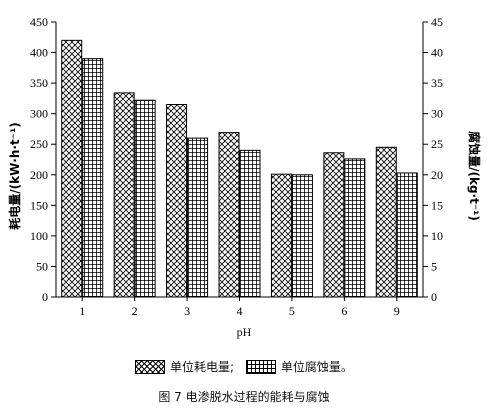  What do you see at coordinates (437, 175) in the screenshot?
I see `y2-tick-label: 20` at bounding box center [437, 175].